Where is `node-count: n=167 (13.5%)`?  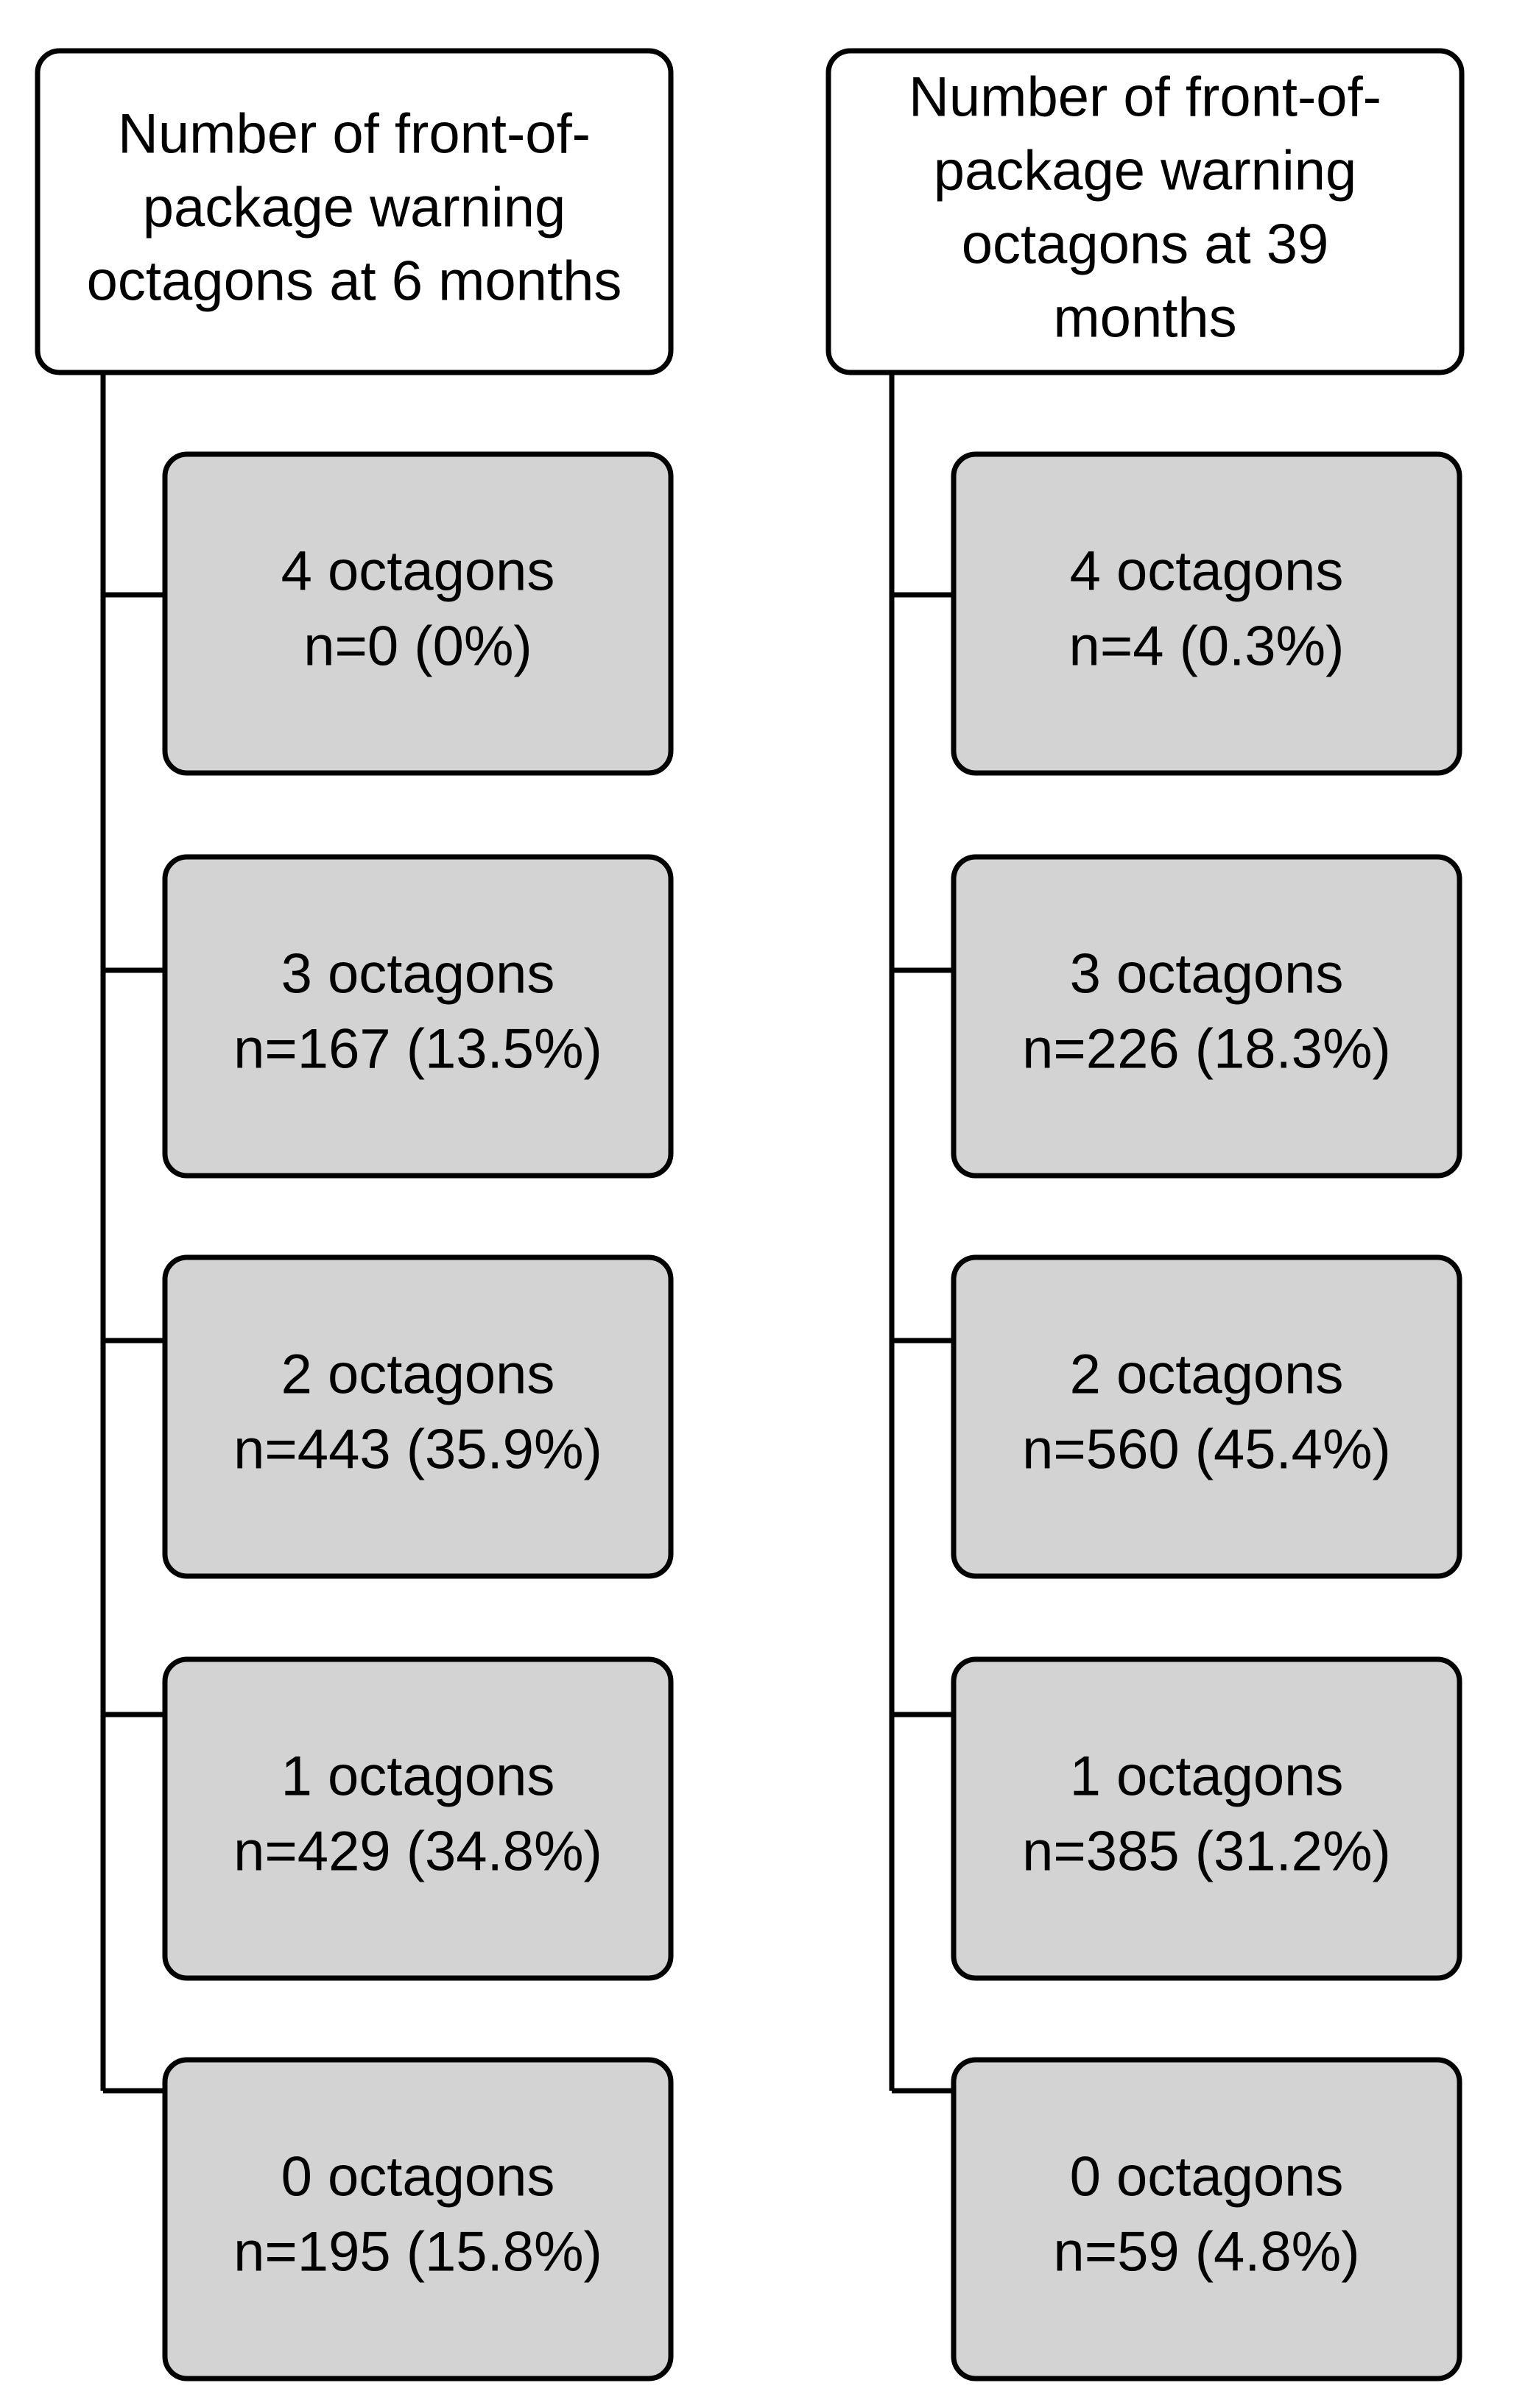 node-count: n=167 (13.5%) is located at coordinates (418, 1049).